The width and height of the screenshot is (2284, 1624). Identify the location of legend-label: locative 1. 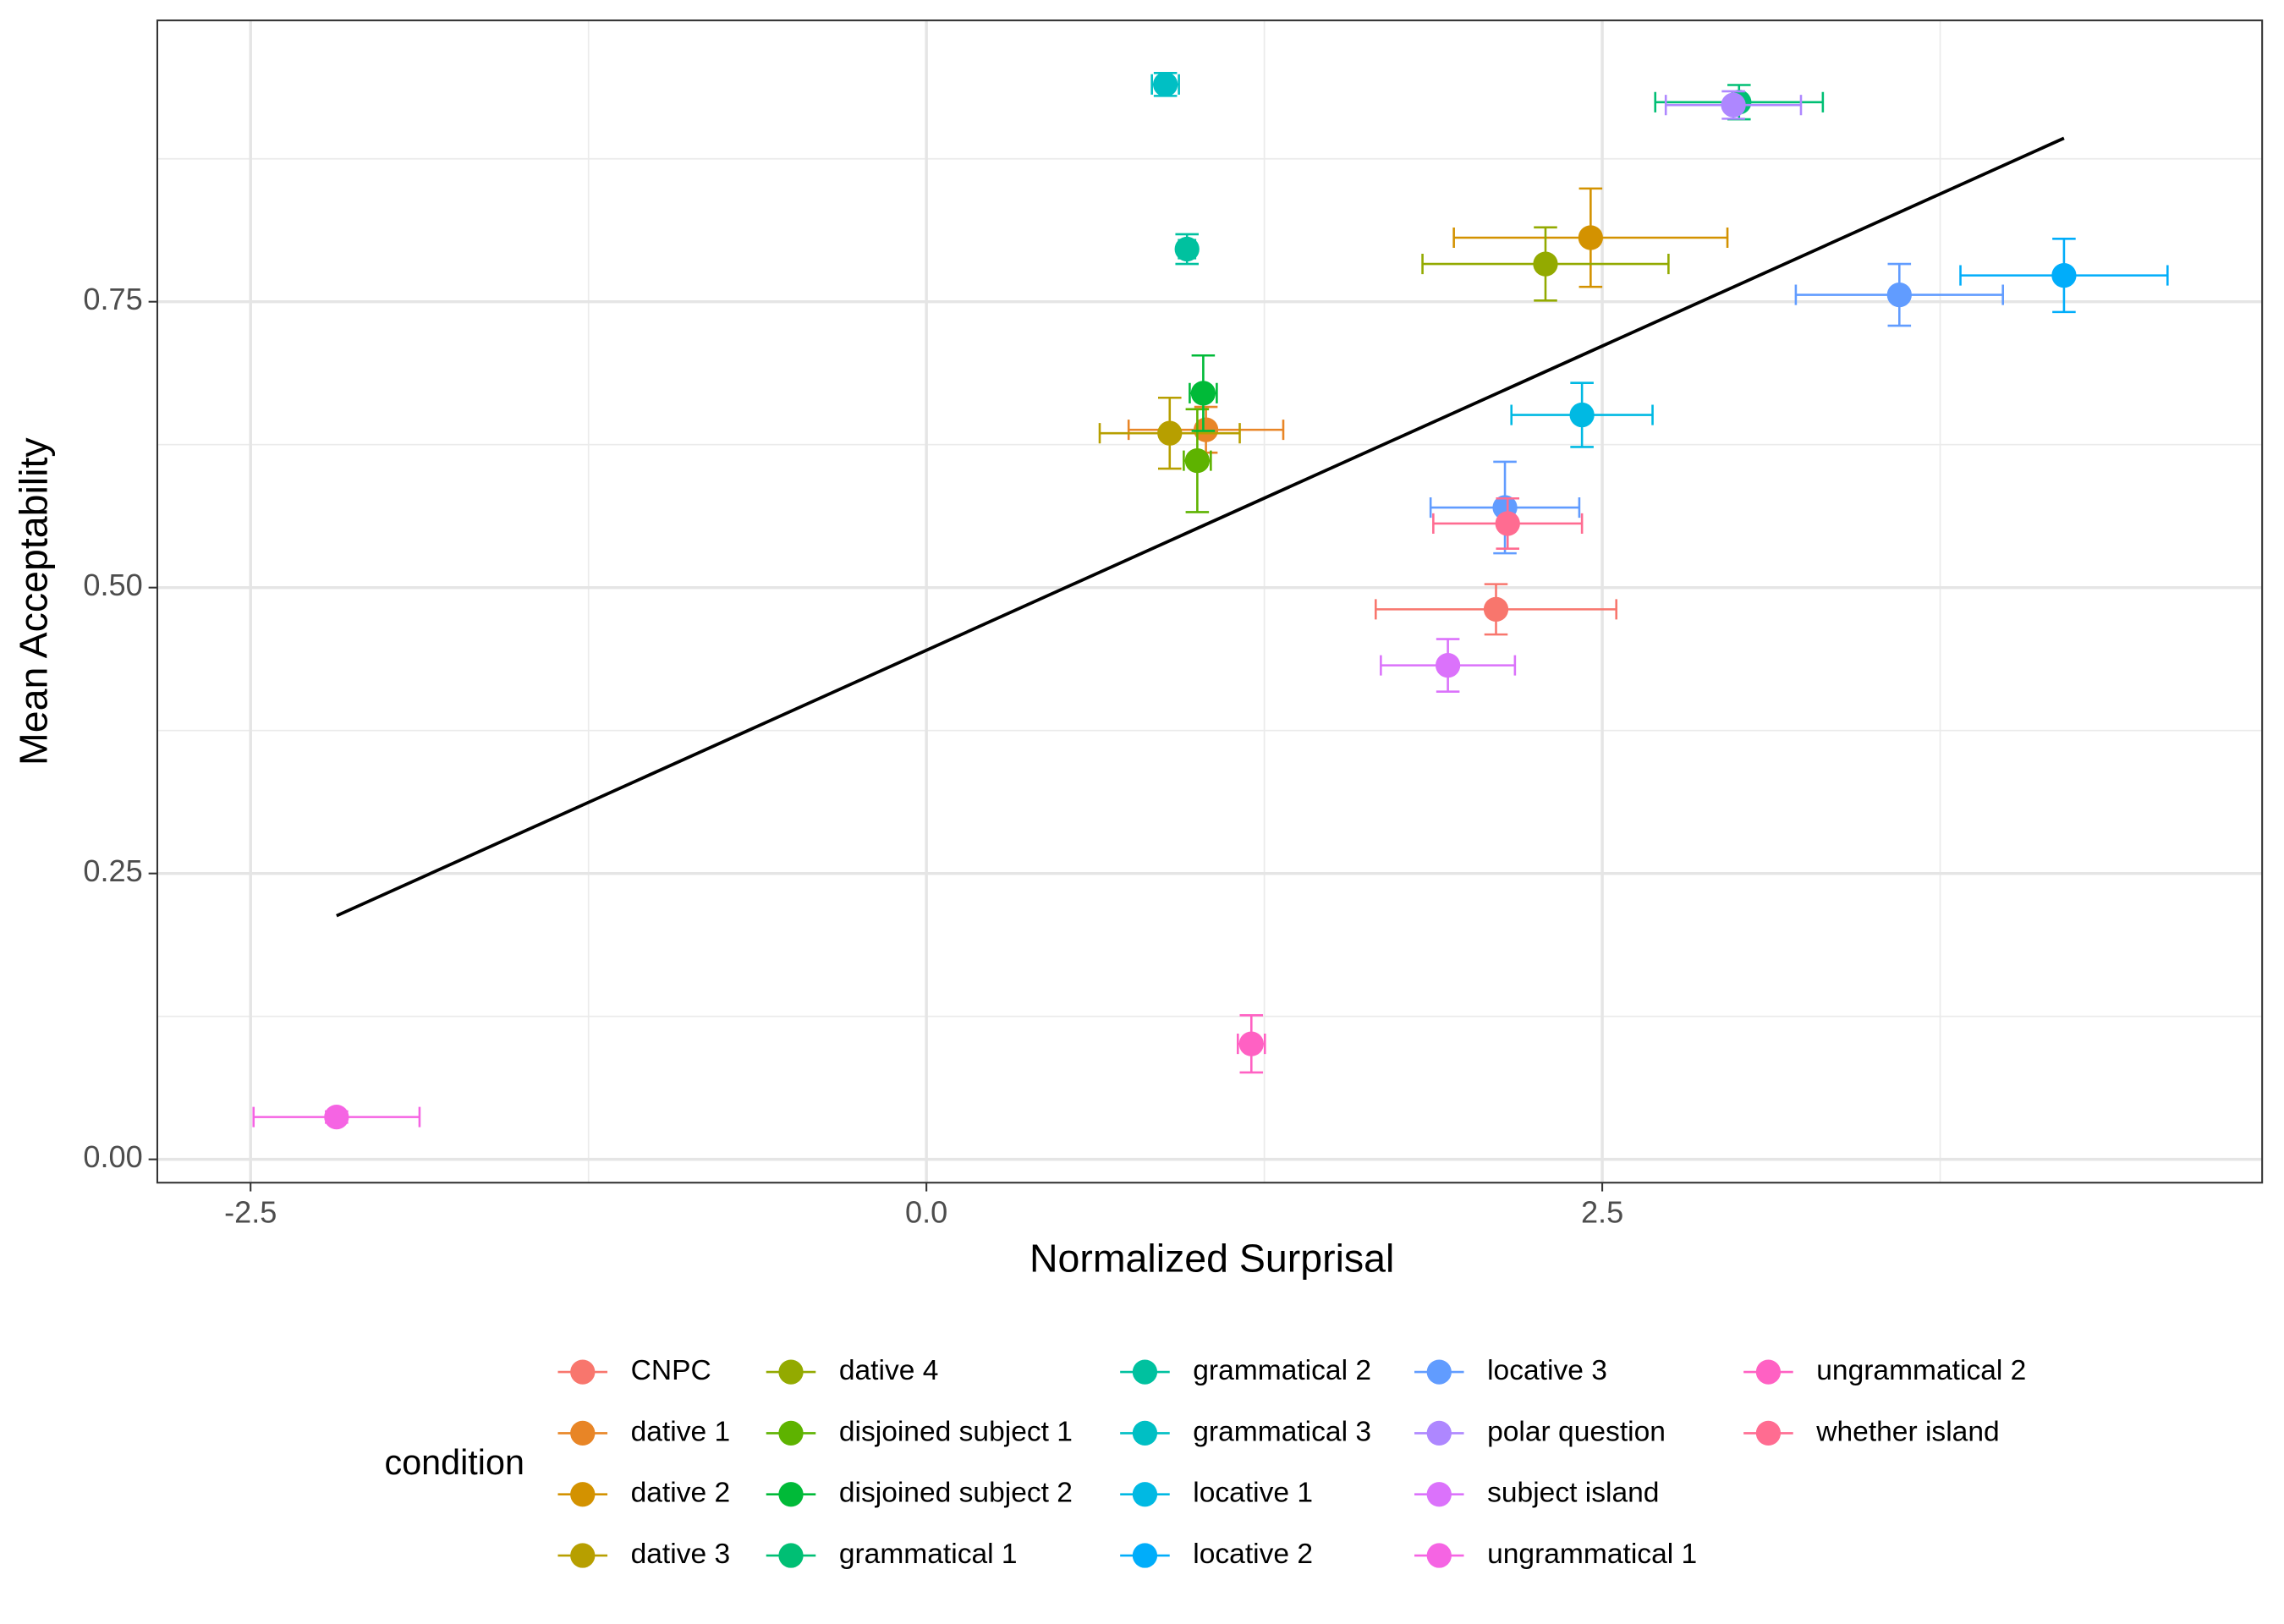
(1253, 1493).